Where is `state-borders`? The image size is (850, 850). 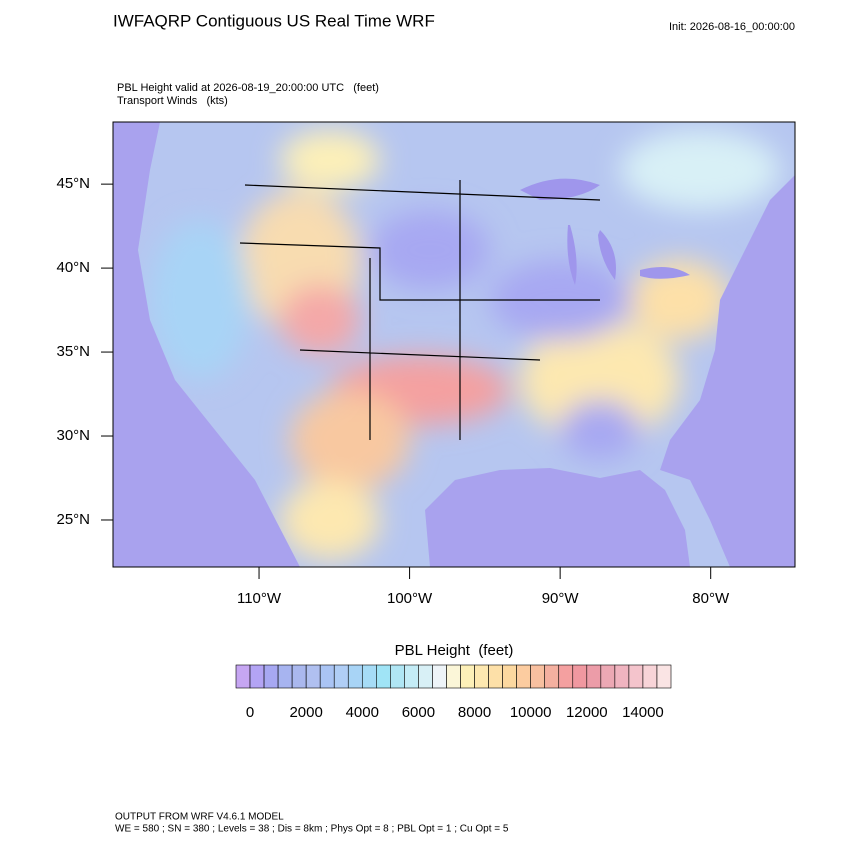 state-borders is located at coordinates (420, 310).